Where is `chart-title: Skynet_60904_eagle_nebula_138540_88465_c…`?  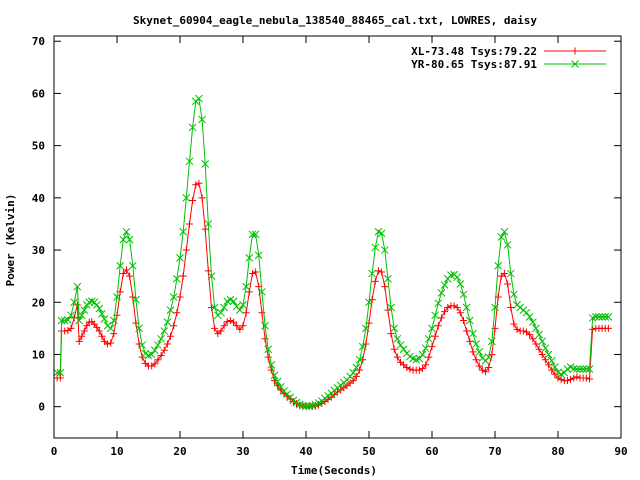 chart-title: Skynet_60904_eagle_nebula_138540_88465_c… is located at coordinates (335, 20).